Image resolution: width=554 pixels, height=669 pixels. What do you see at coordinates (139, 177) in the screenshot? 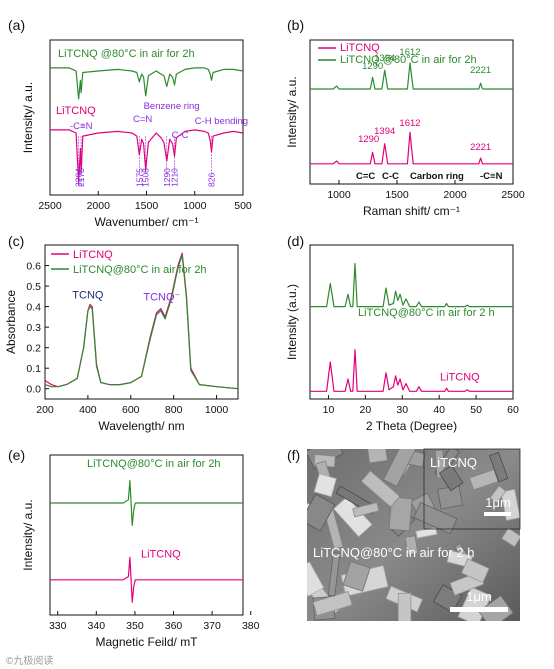
I see `peak-label: 1575` at bounding box center [139, 177].